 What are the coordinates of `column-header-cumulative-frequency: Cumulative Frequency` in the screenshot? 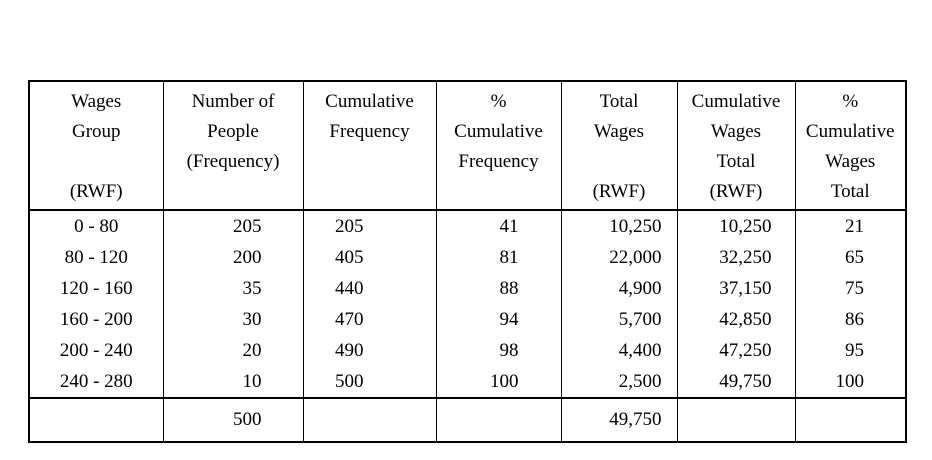 It's located at (369, 146).